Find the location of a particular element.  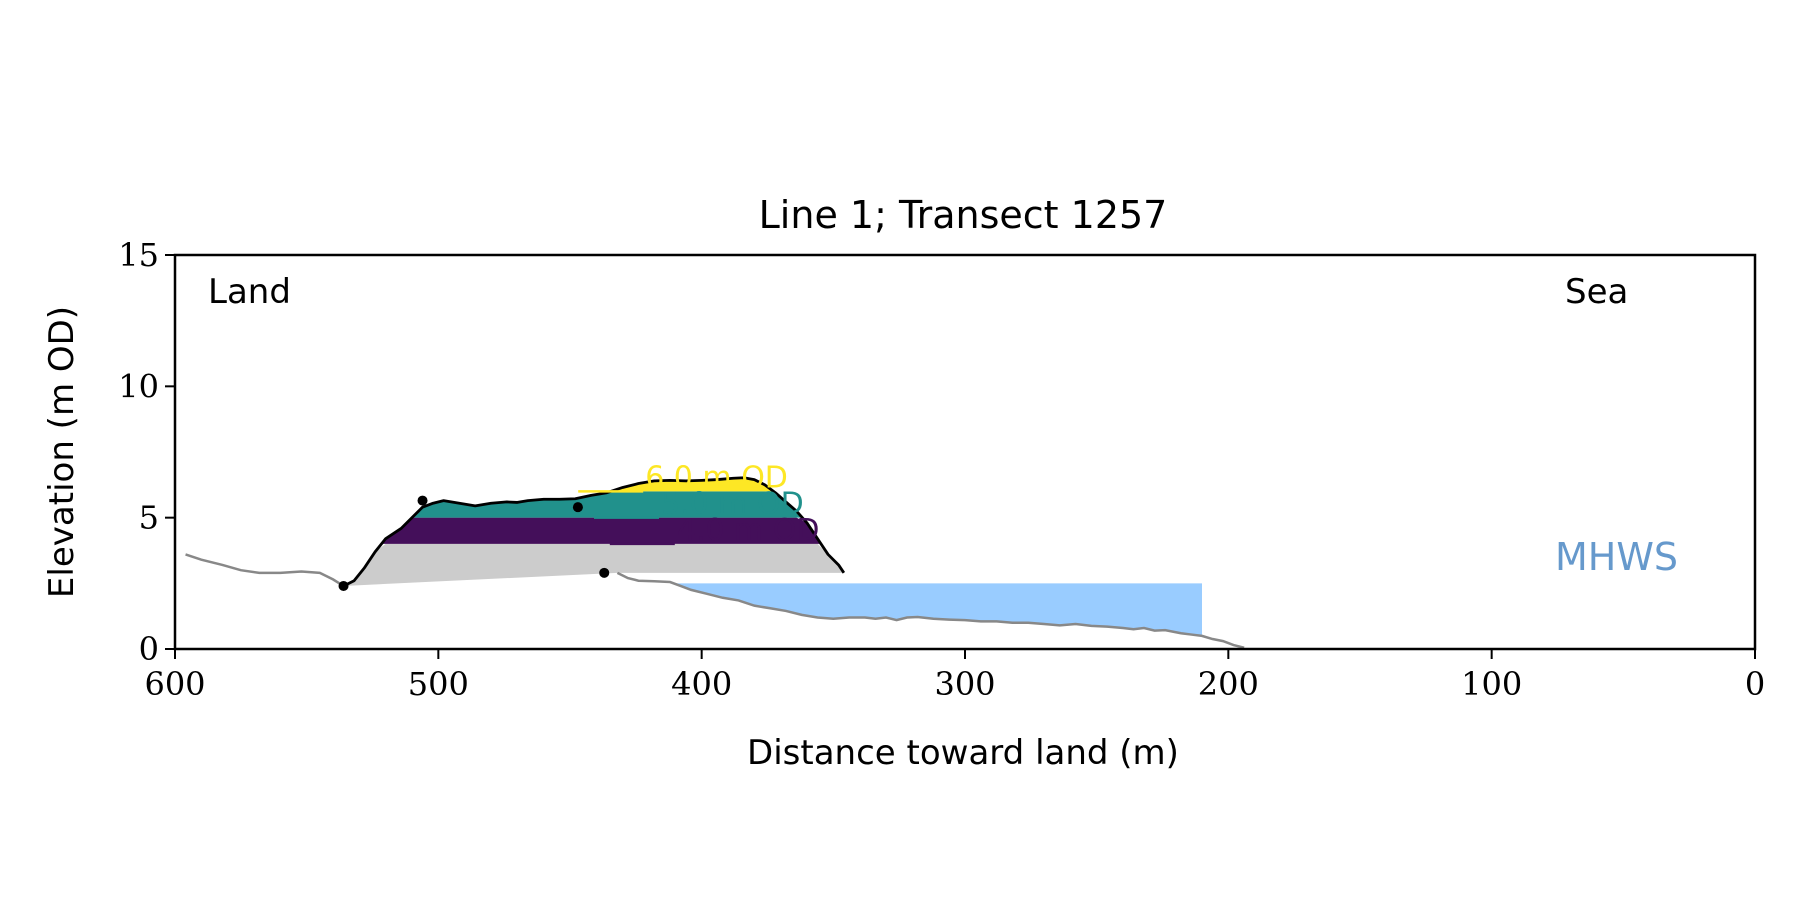

annotation-mhws: MHWS is located at coordinates (1616, 557).